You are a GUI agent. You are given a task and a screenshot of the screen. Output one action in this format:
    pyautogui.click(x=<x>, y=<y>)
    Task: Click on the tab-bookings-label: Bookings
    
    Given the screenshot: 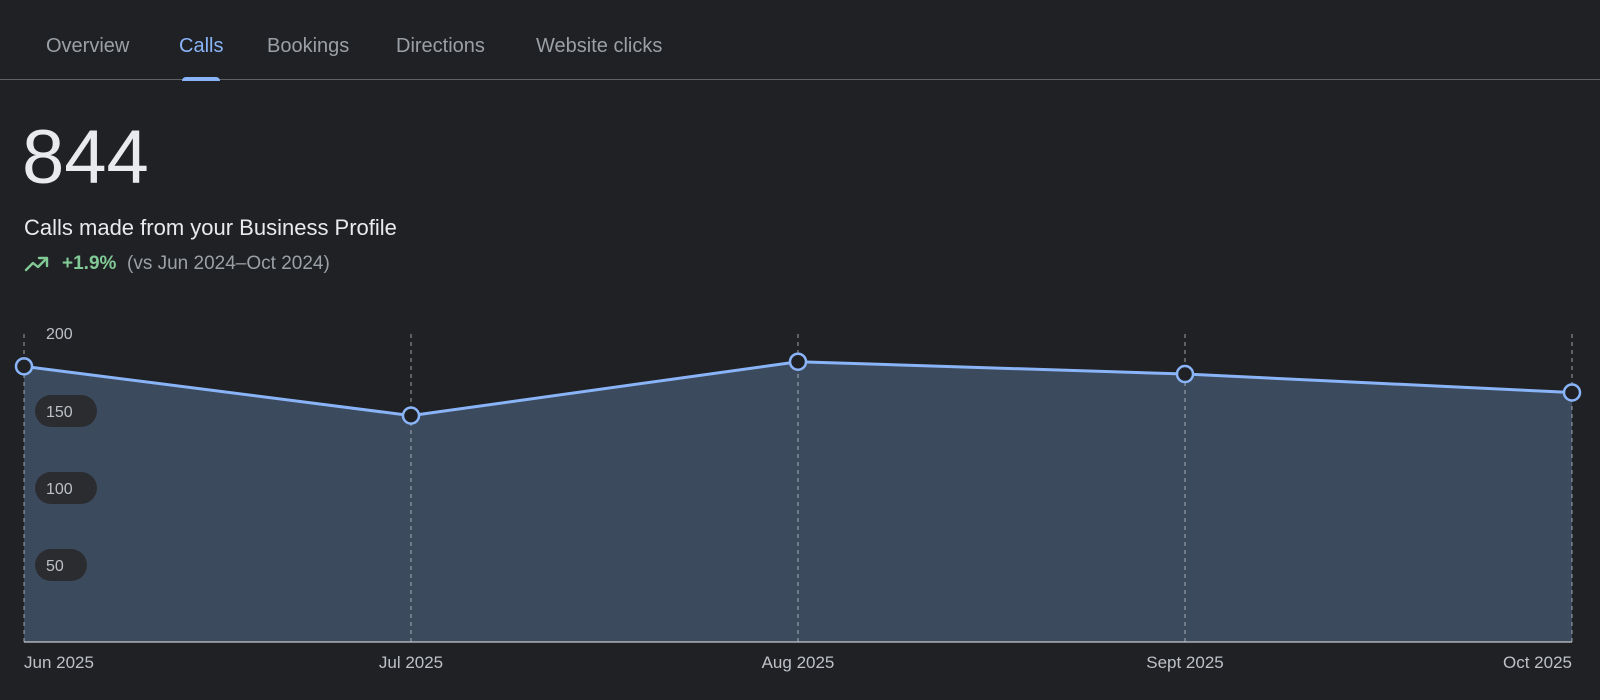 What is the action you would take?
    pyautogui.click(x=308, y=46)
    